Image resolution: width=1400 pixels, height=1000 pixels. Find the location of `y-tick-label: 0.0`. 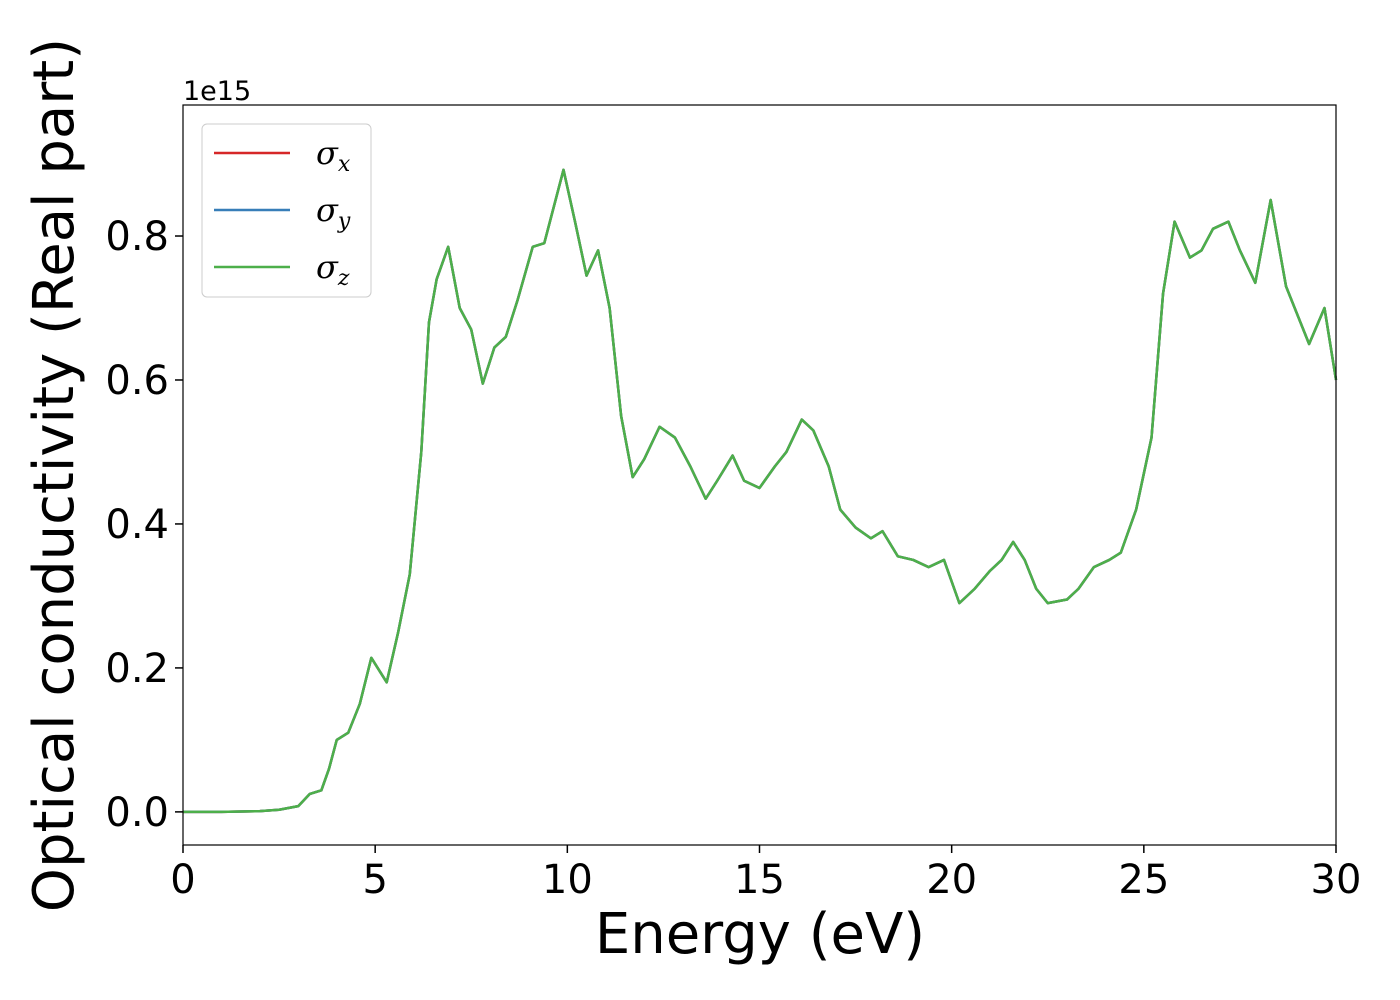

y-tick-label: 0.0 is located at coordinates (137, 813).